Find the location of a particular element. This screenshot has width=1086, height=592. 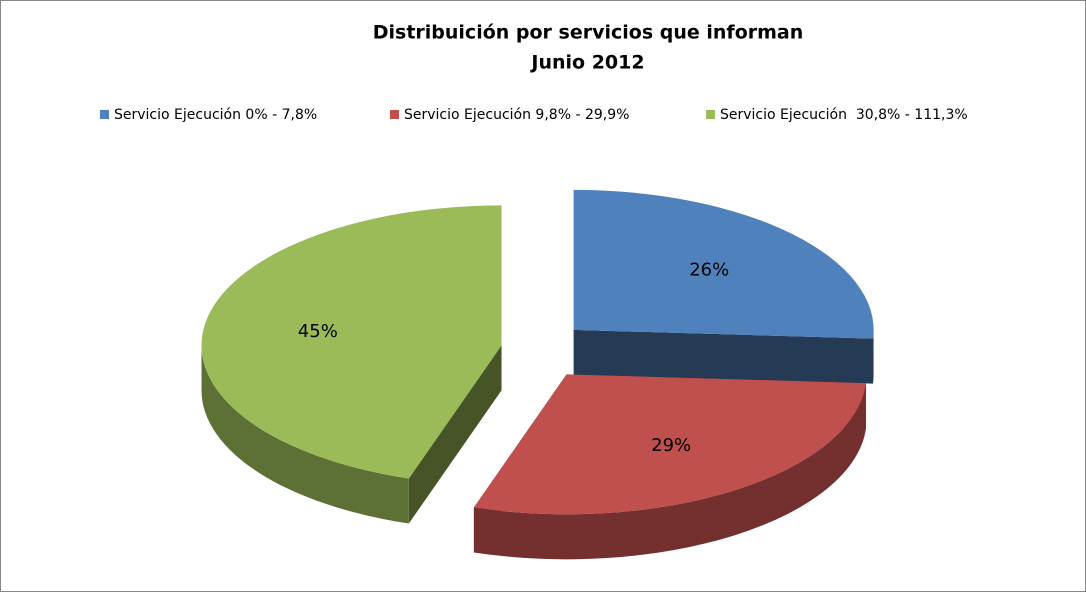

pie-slice-group: 45% is located at coordinates (351, 364).